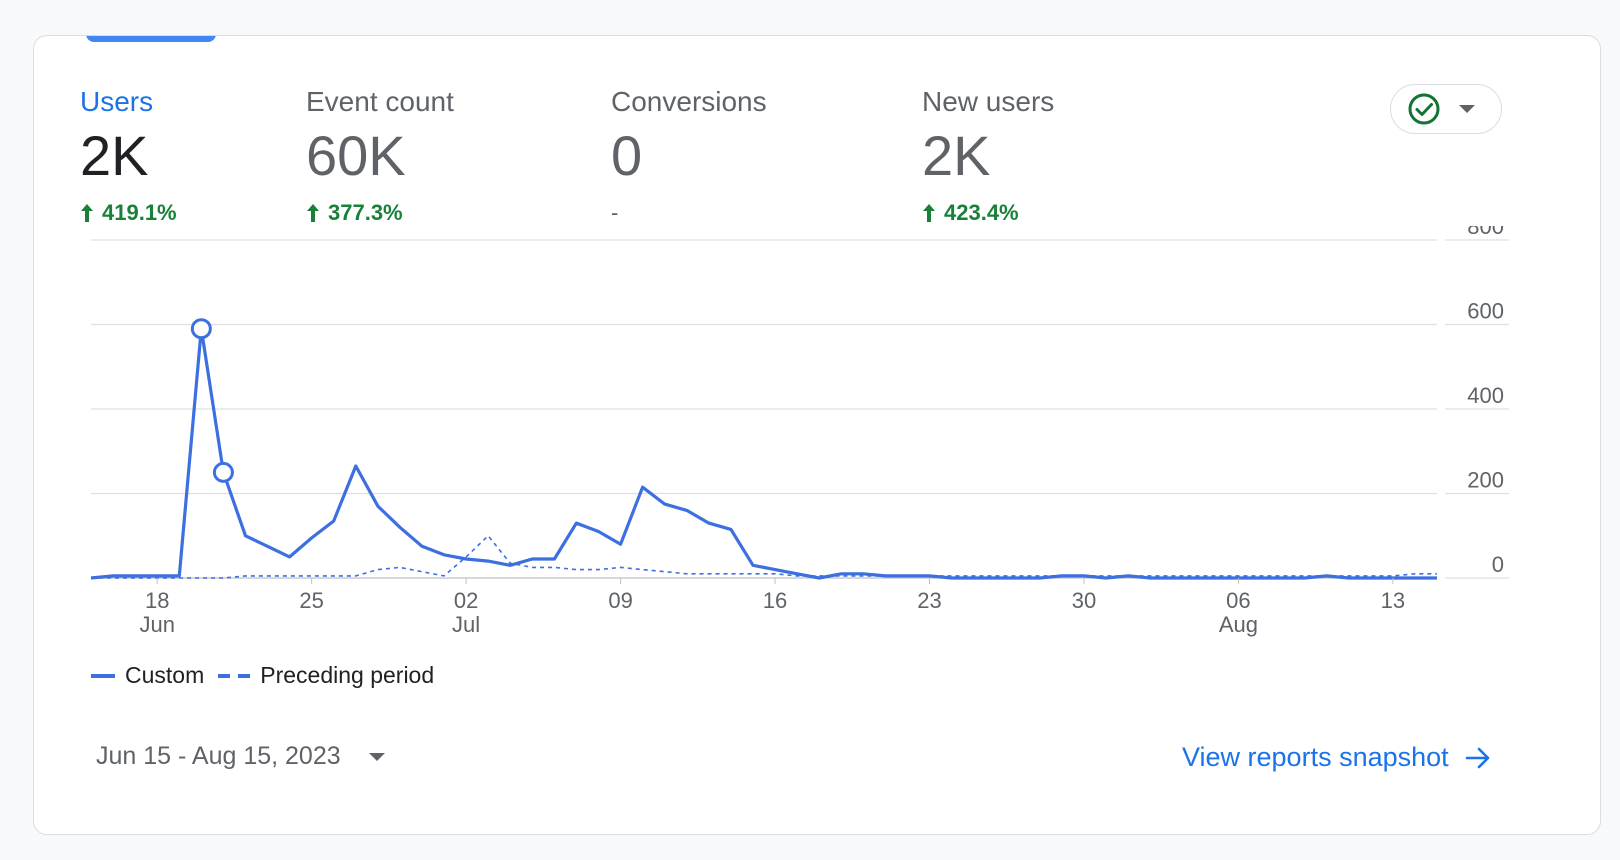 The width and height of the screenshot is (1620, 860). I want to click on check-circle-icon, so click(1424, 109).